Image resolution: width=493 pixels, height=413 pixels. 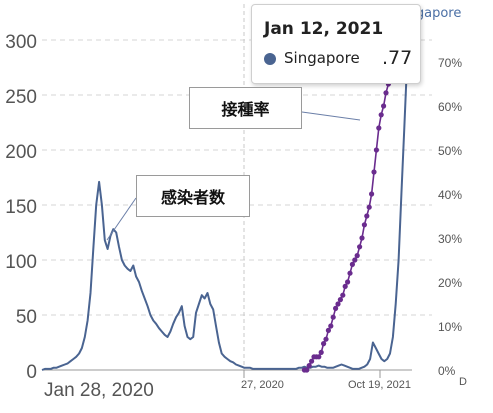 I want to click on tooltip-value: .77, so click(x=397, y=58).